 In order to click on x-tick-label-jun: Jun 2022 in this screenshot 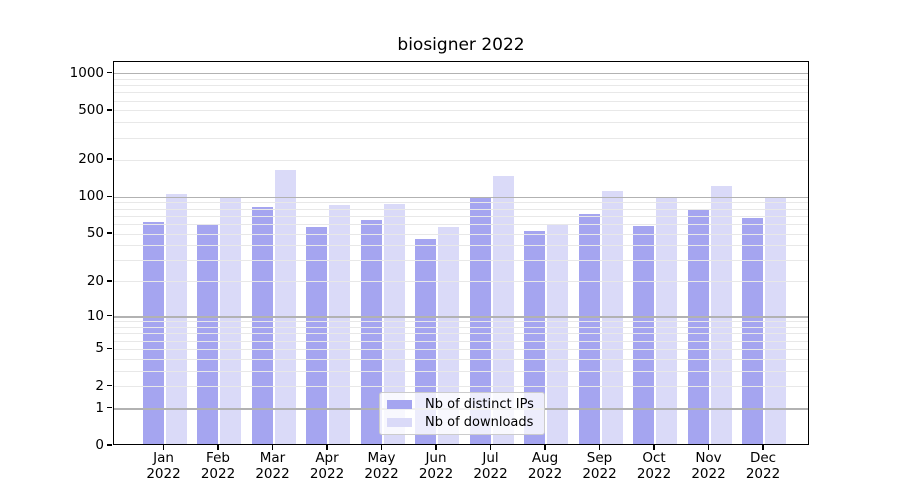, I will do `click(436, 466)`.